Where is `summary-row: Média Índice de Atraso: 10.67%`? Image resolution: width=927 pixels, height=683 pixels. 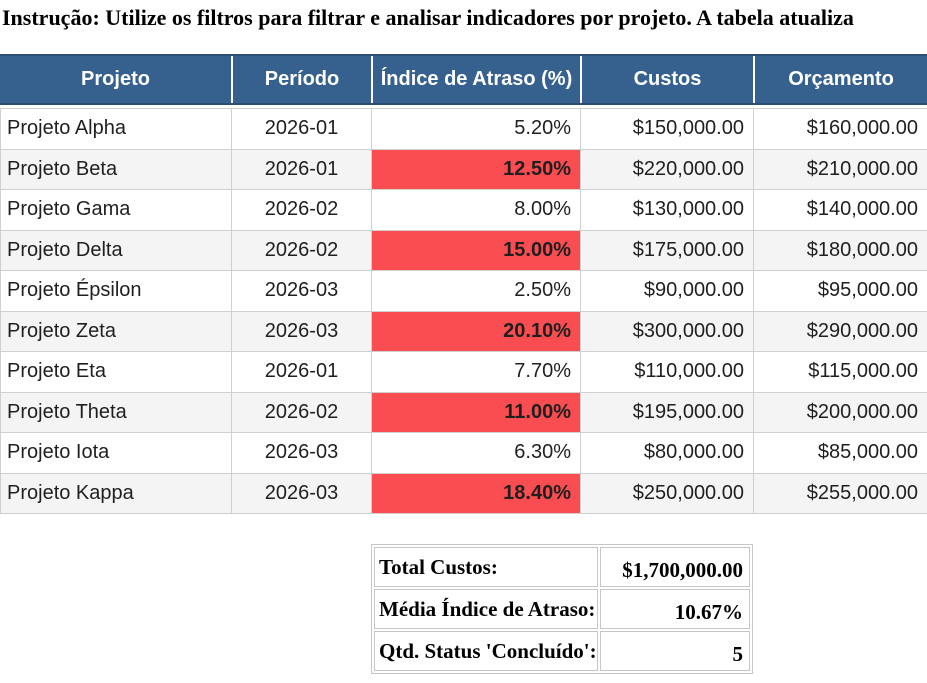 summary-row: Média Índice de Atraso: 10.67% is located at coordinates (562, 609).